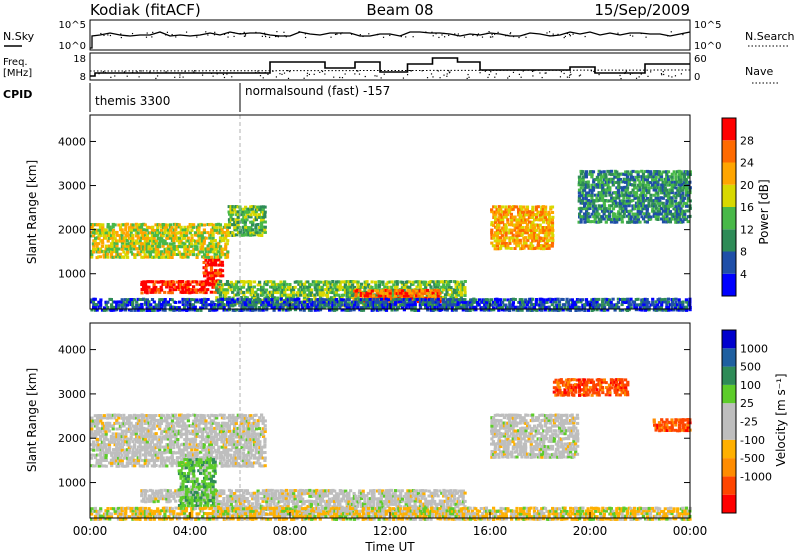  What do you see at coordinates (72, 274) in the screenshot?
I see `y-tick-label: 1000` at bounding box center [72, 274].